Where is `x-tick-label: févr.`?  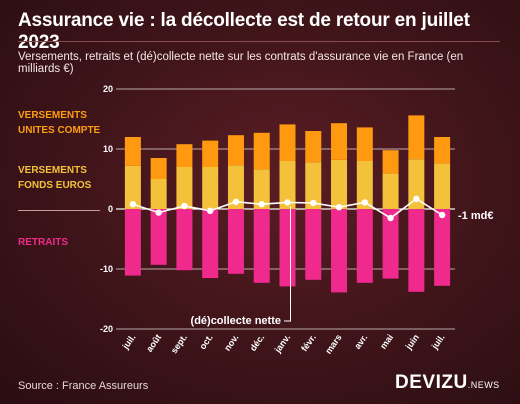 x-tick-label: févr. is located at coordinates (308, 342).